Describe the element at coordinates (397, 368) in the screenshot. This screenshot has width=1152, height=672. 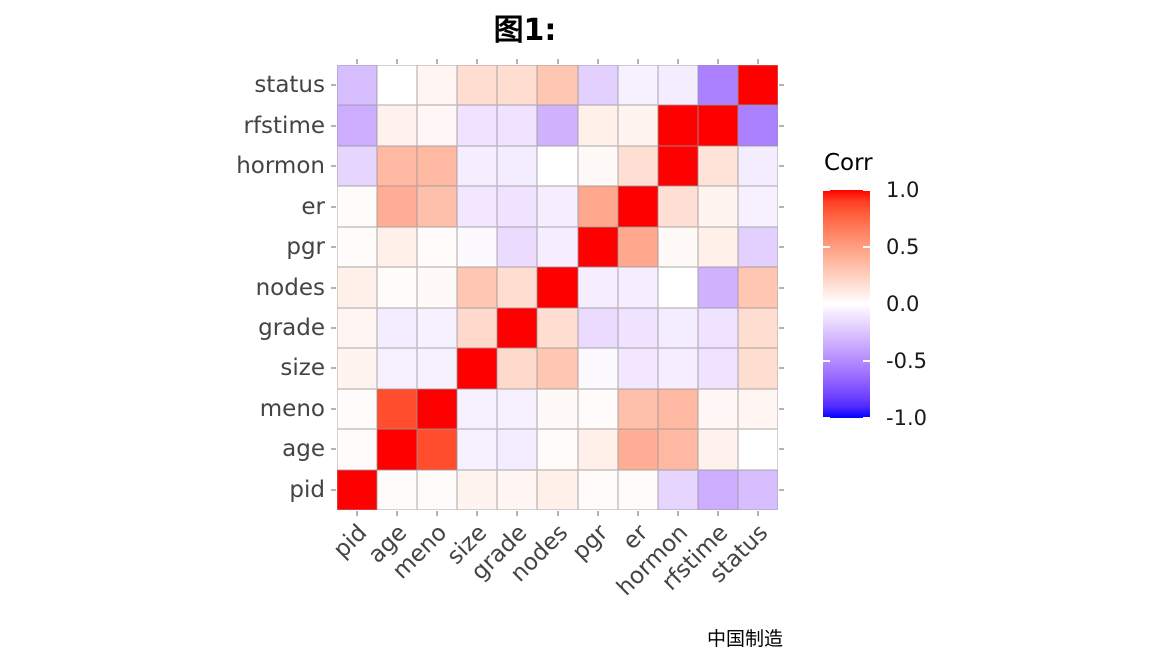
I see `corr-cell-size-age` at that location.